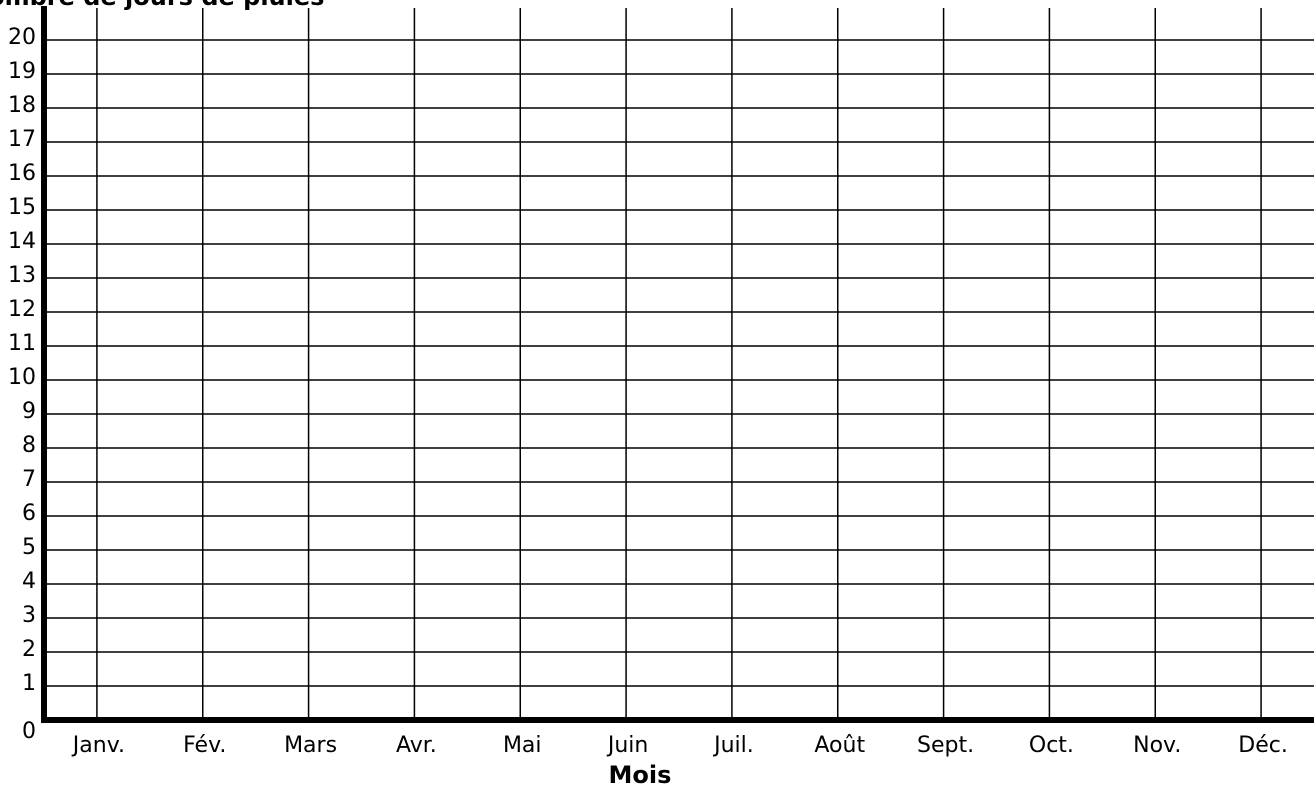 The width and height of the screenshot is (1314, 791). Describe the element at coordinates (29, 411) in the screenshot. I see `y-tick-label: 9` at that location.